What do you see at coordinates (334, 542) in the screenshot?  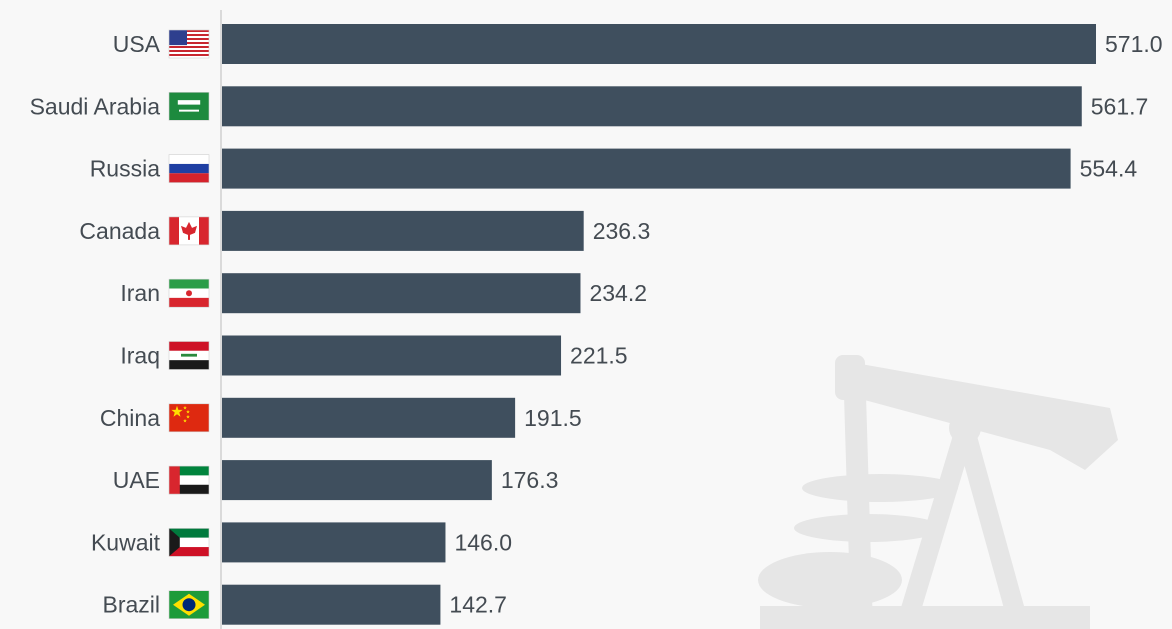 I see `bar-kuwait` at bounding box center [334, 542].